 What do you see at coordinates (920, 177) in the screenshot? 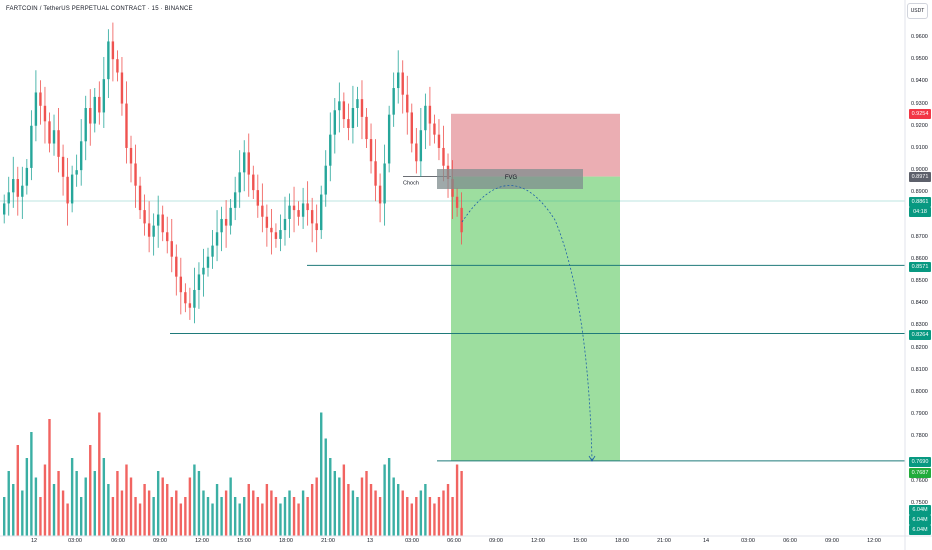
I see `entry-price-label: 0.8971` at bounding box center [920, 177].